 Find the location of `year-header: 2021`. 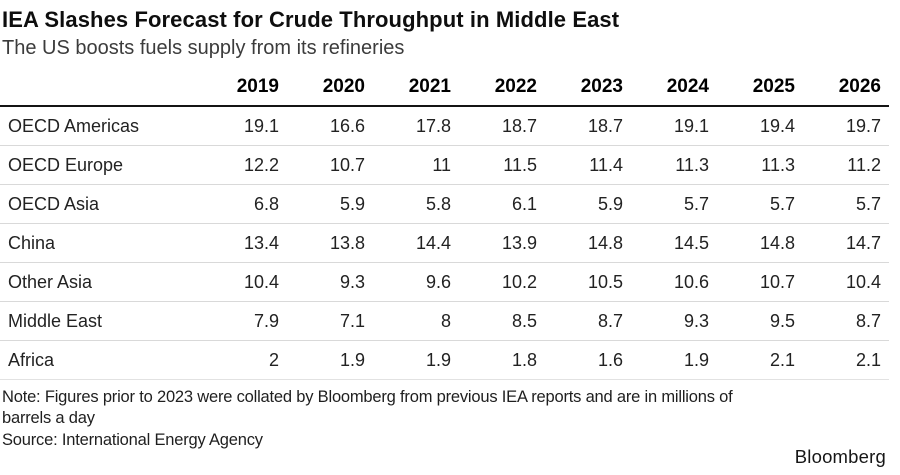

year-header: 2021 is located at coordinates (429, 86).